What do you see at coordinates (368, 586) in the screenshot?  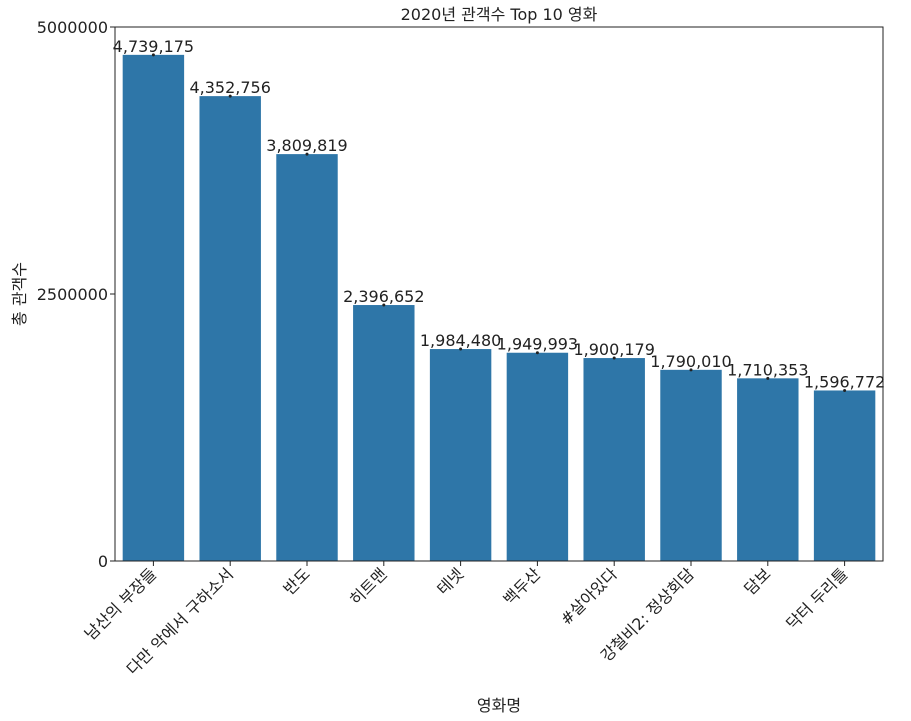 I see `x-tick-label-4: 히트맨` at bounding box center [368, 586].